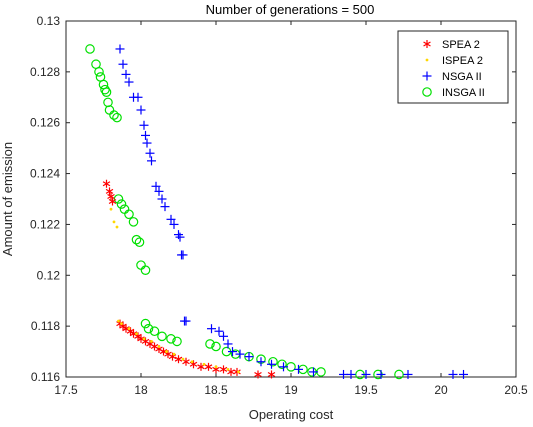 This screenshot has height=427, width=533. What do you see at coordinates (45, 72) in the screenshot?
I see `y-tick-label: 0.128` at bounding box center [45, 72].